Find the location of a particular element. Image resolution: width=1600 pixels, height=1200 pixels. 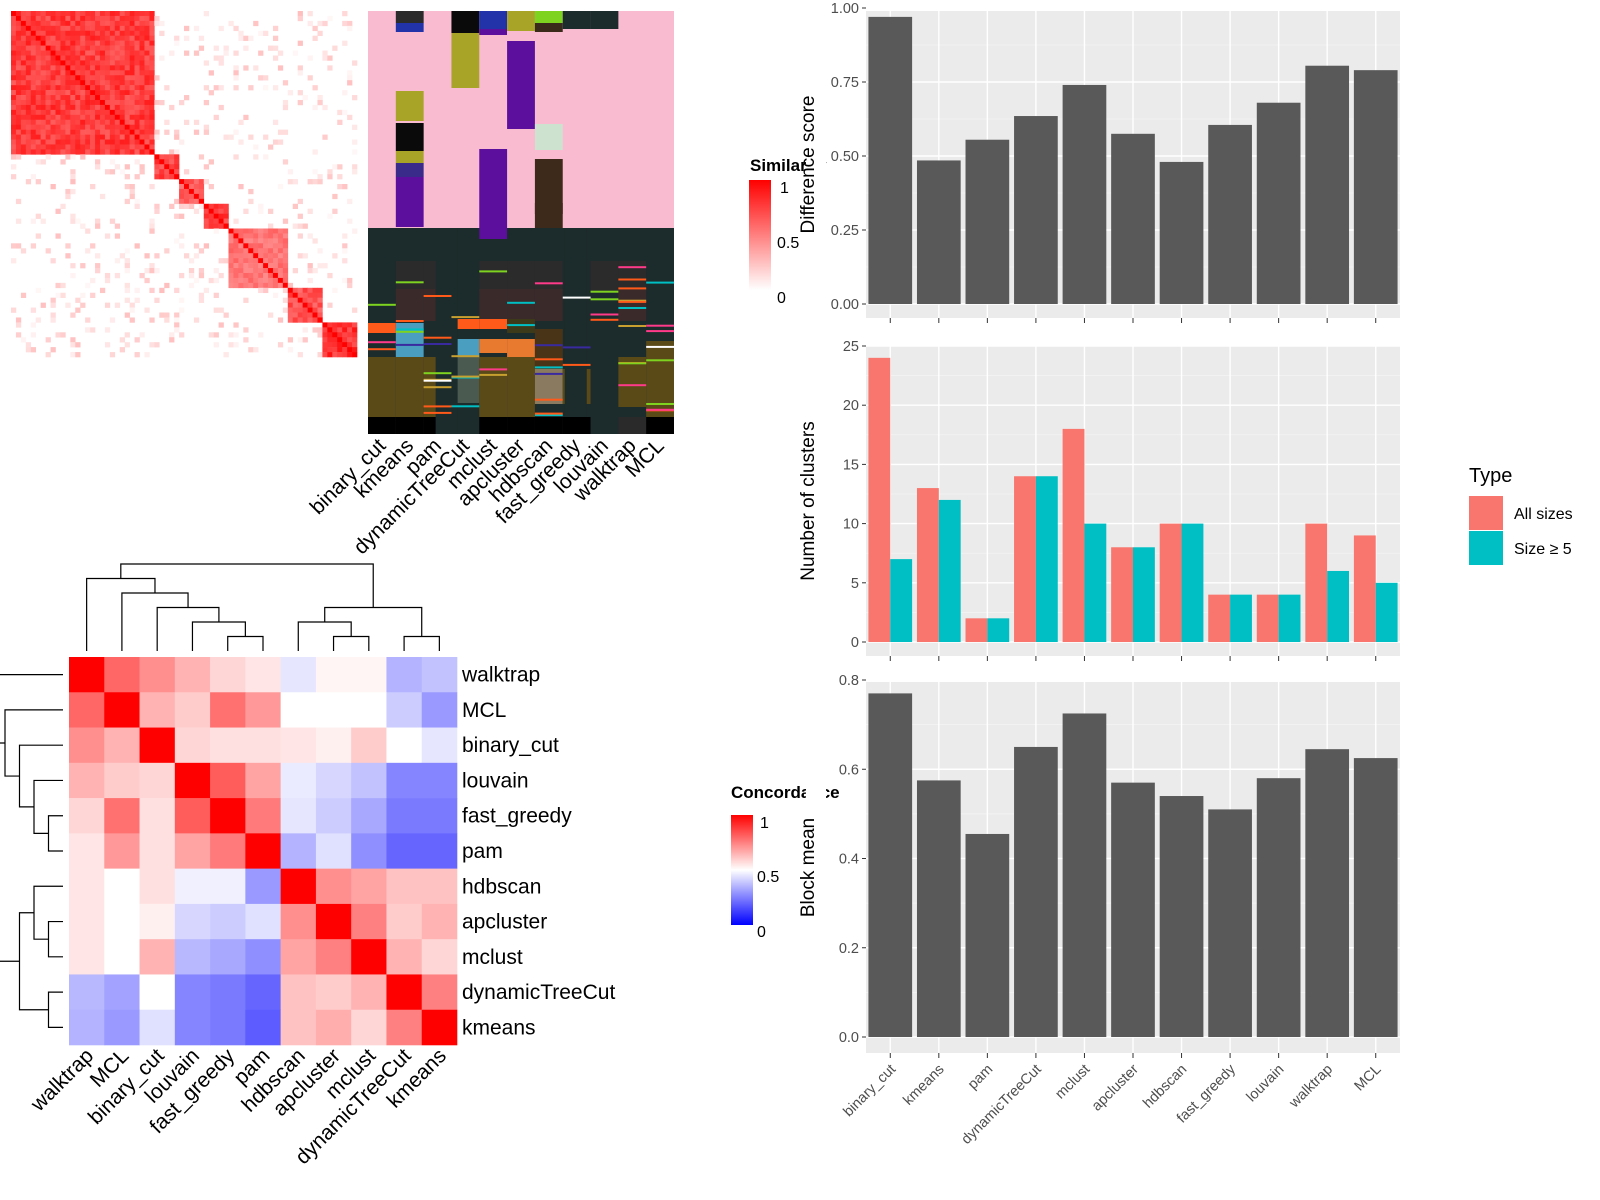

concordance-col-label-walktrap: walktrap is located at coordinates (62, 1080).